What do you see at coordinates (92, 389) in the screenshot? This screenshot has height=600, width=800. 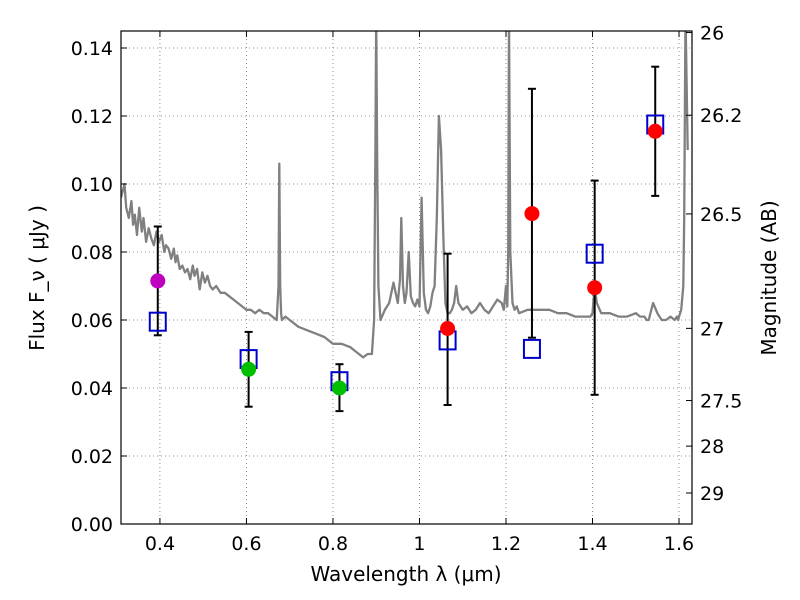 I see `y-tick-label: 0.04` at bounding box center [92, 389].